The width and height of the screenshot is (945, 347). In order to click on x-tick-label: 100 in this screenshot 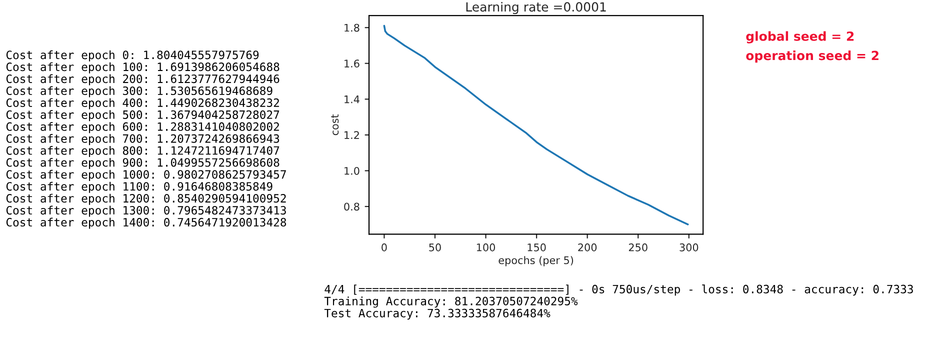, I will do `click(486, 247)`.